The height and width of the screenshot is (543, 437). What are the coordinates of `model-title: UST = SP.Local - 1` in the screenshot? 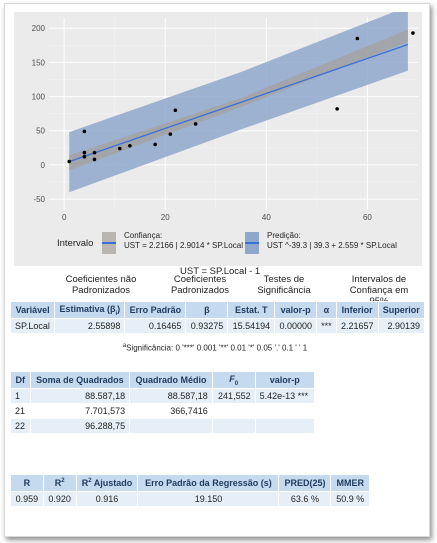 It's located at (220, 271).